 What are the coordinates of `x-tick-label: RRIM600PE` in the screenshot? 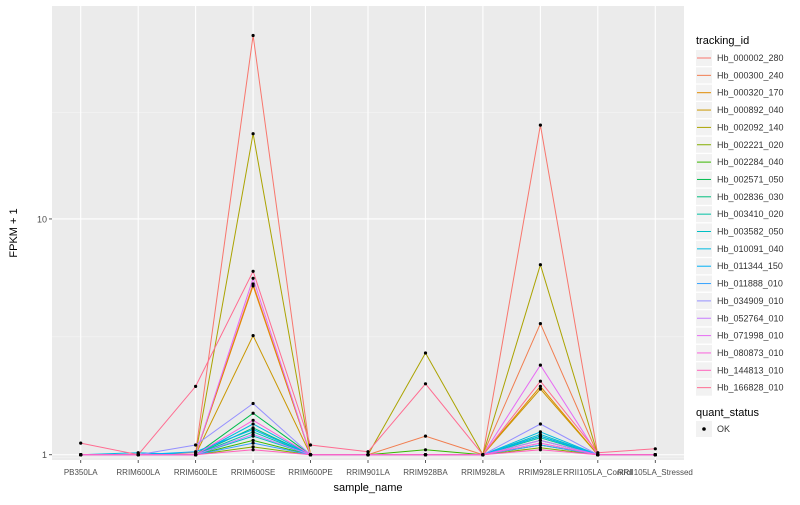 It's located at (310, 472).